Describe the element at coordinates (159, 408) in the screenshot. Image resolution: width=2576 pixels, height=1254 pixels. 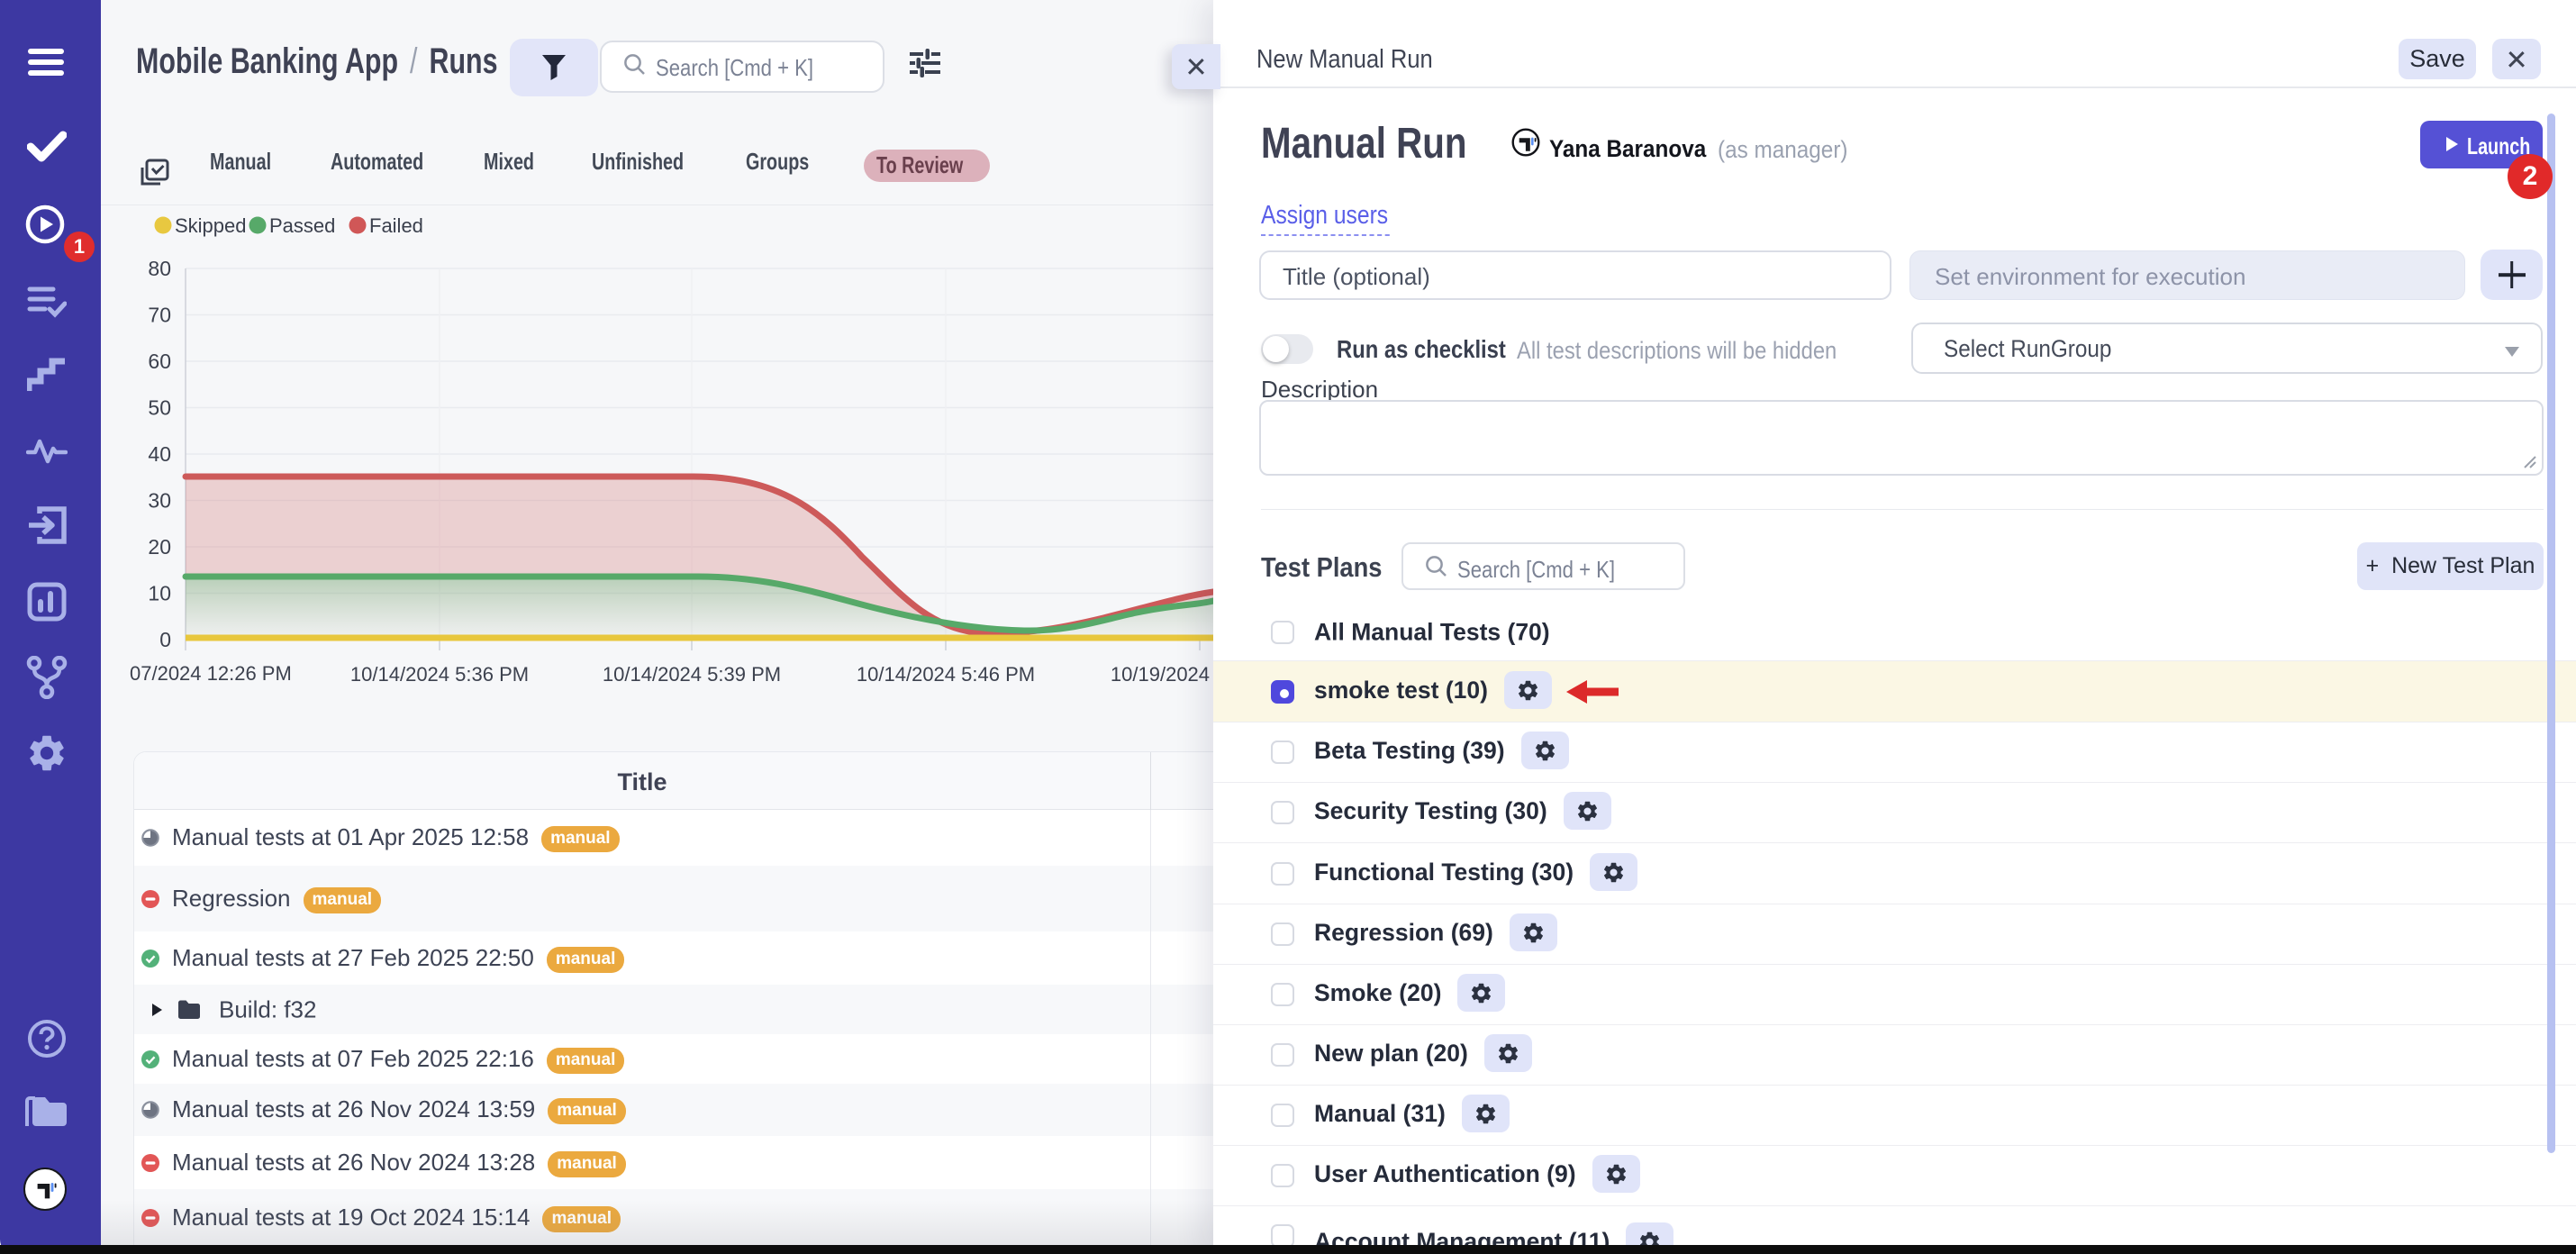
I see `svg-text: 50` at that location.